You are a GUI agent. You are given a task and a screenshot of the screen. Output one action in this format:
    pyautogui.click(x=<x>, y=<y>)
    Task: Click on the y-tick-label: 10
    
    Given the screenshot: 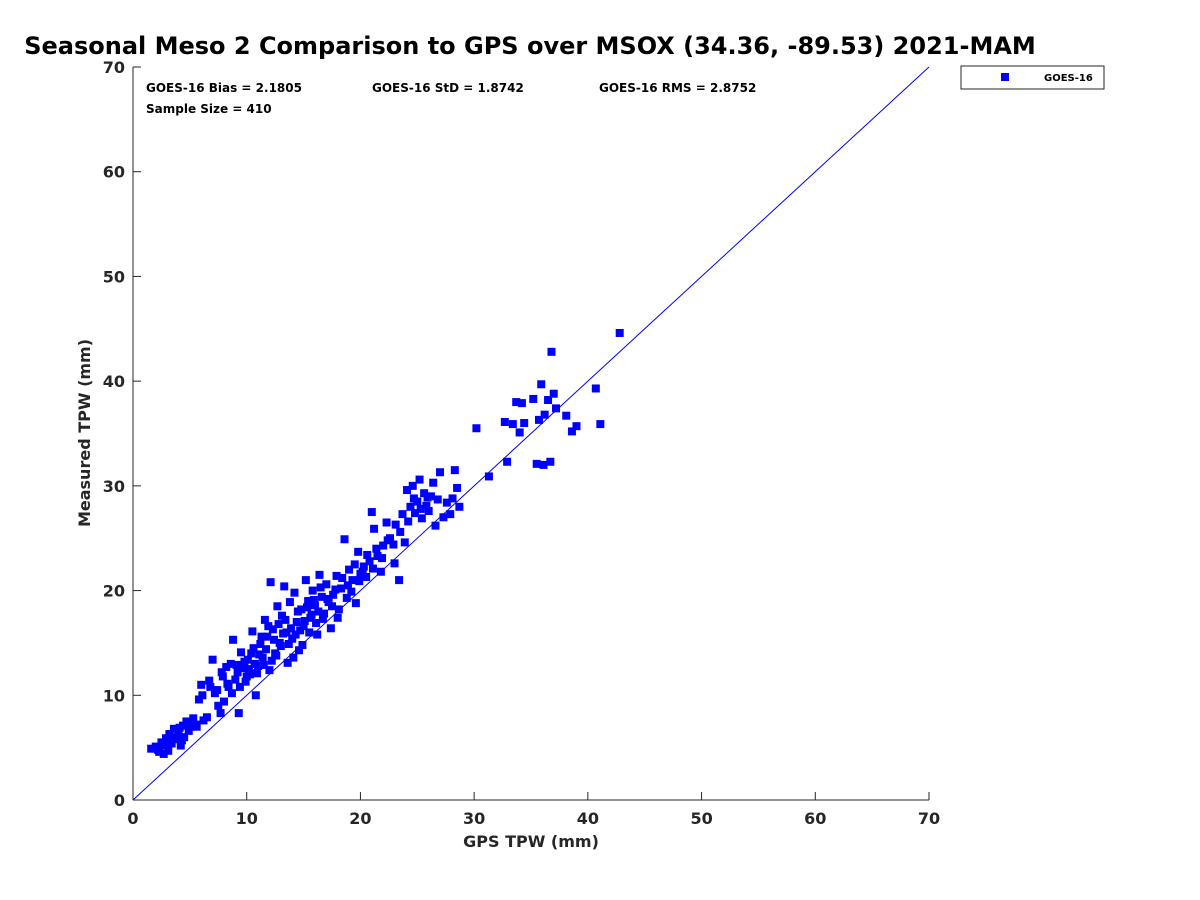 What is the action you would take?
    pyautogui.click(x=114, y=695)
    